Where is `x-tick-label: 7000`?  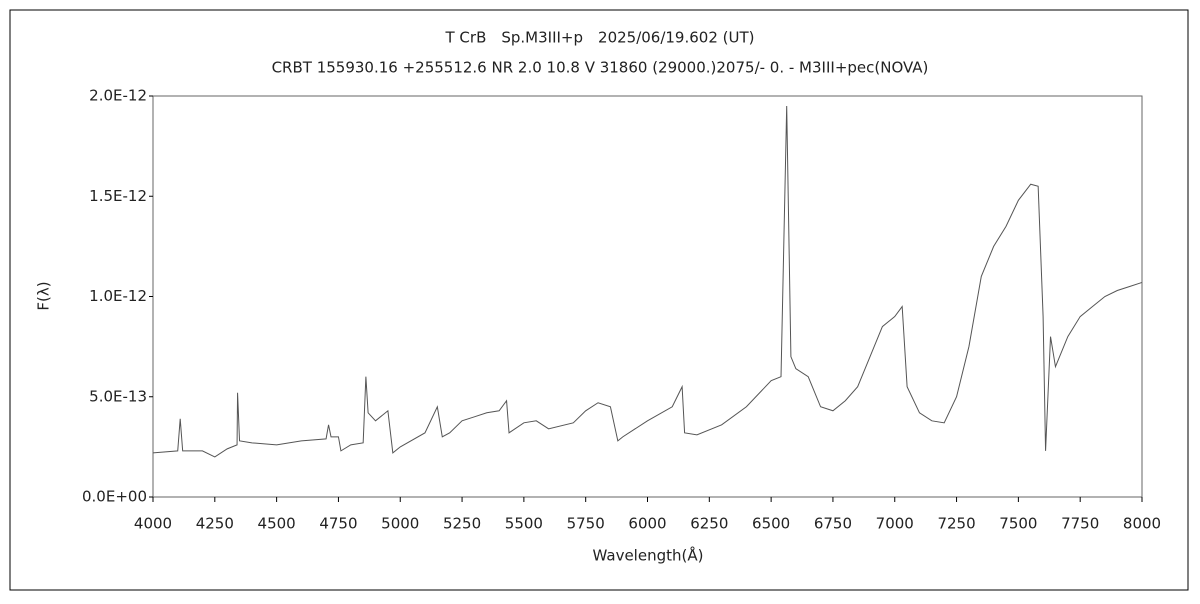 x-tick-label: 7000 is located at coordinates (895, 524).